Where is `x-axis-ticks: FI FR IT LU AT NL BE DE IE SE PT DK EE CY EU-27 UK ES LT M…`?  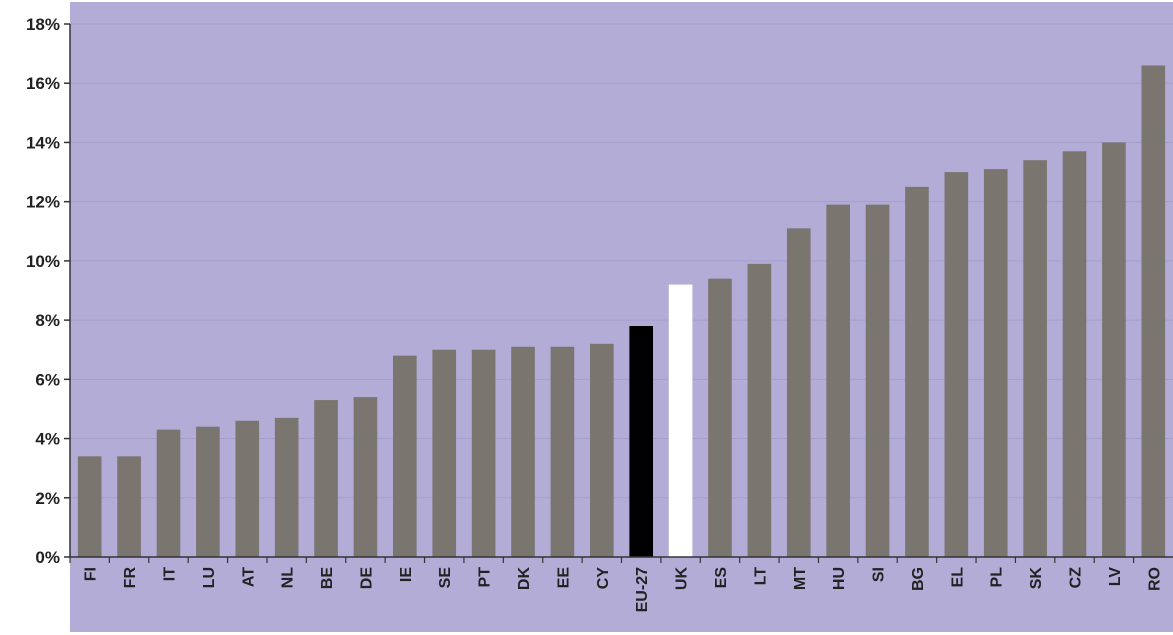
x-axis-ticks: FI FR IT LU AT NL BE DE IE SE PT DK EE CY EU-27 UK ES LT M… is located at coordinates (616, 584).